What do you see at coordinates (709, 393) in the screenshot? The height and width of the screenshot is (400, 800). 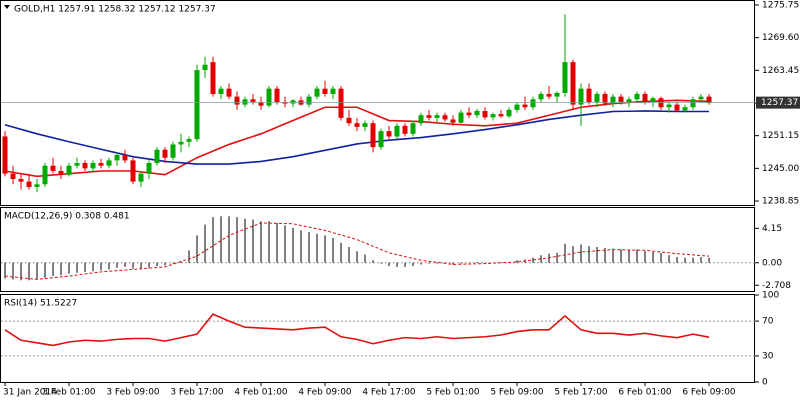 I see `x-tick-label: 6 Feb 09:00` at bounding box center [709, 393].